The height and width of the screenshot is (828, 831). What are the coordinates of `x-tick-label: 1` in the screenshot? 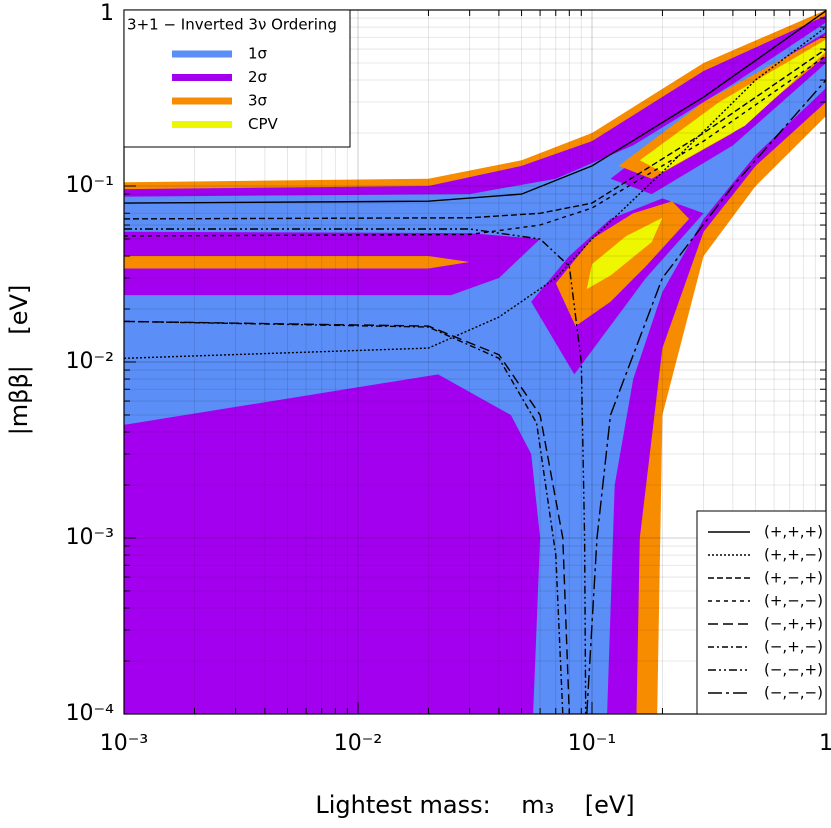 It's located at (825, 743).